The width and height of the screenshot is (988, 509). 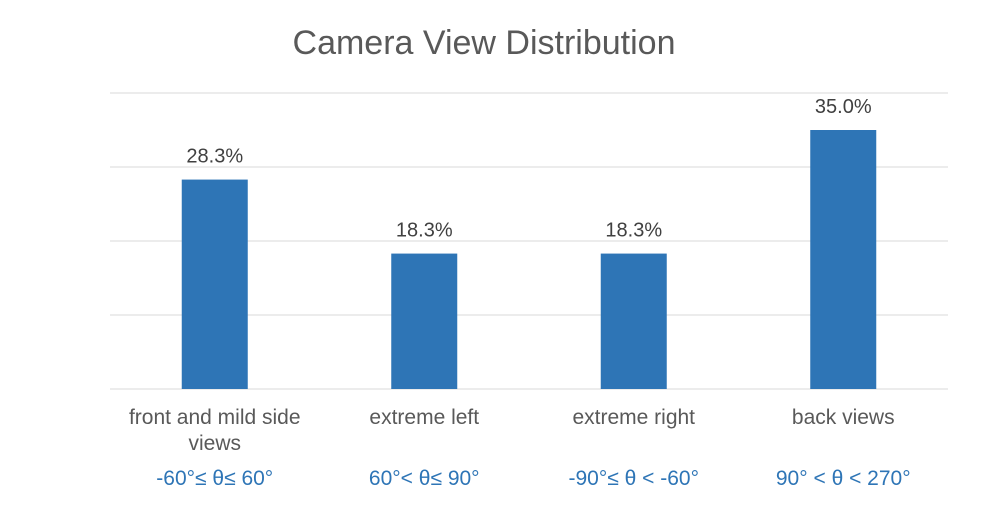 What do you see at coordinates (843, 478) in the screenshot?
I see `angle-range-label: 90° < θ < 270°` at bounding box center [843, 478].